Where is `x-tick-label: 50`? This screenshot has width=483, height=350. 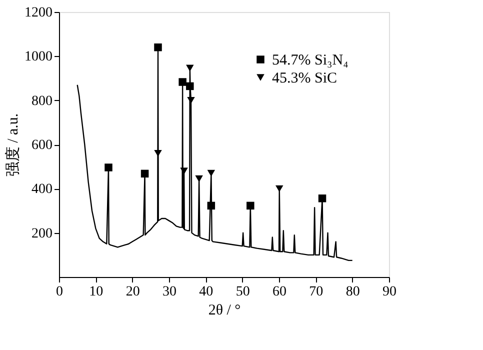
x-tick-label: 50 is located at coordinates (243, 292).